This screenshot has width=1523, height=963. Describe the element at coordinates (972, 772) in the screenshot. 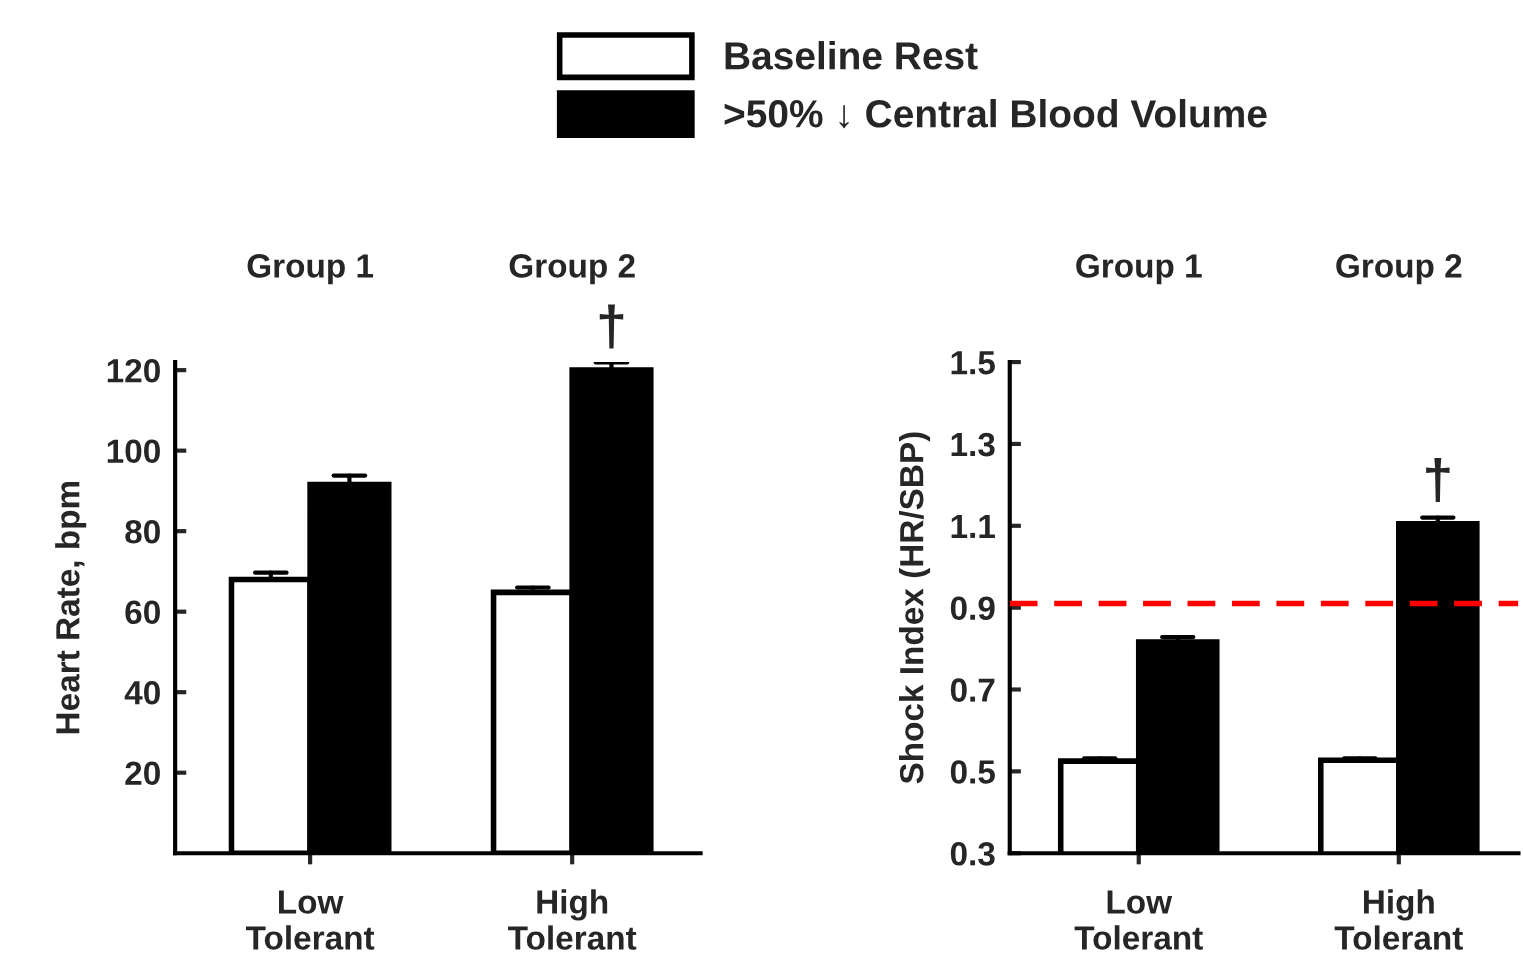

I see `y-tick-label: 0.5` at that location.